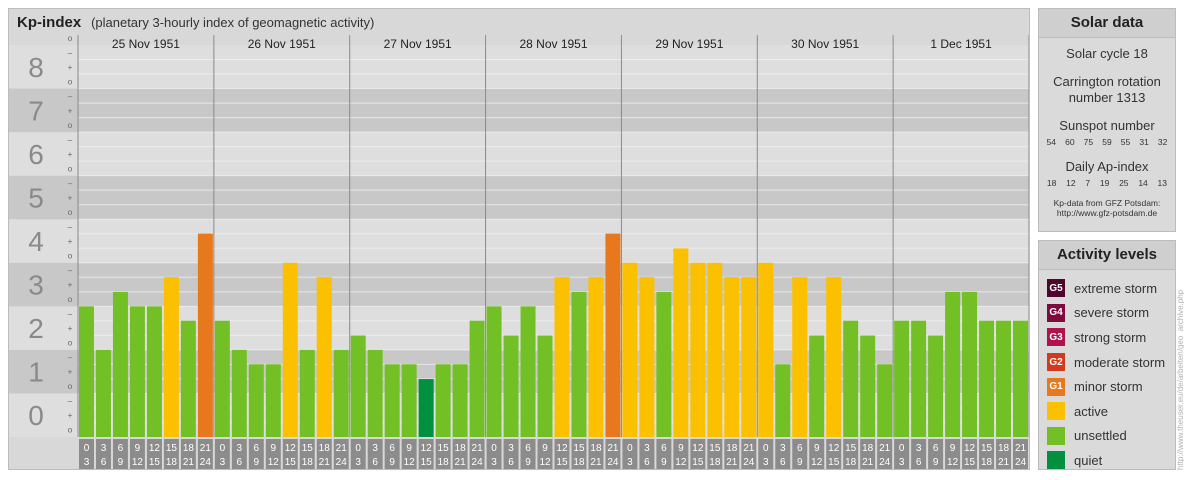 The image size is (1184, 480). I want to click on y-tick-label: 5, so click(36, 197).